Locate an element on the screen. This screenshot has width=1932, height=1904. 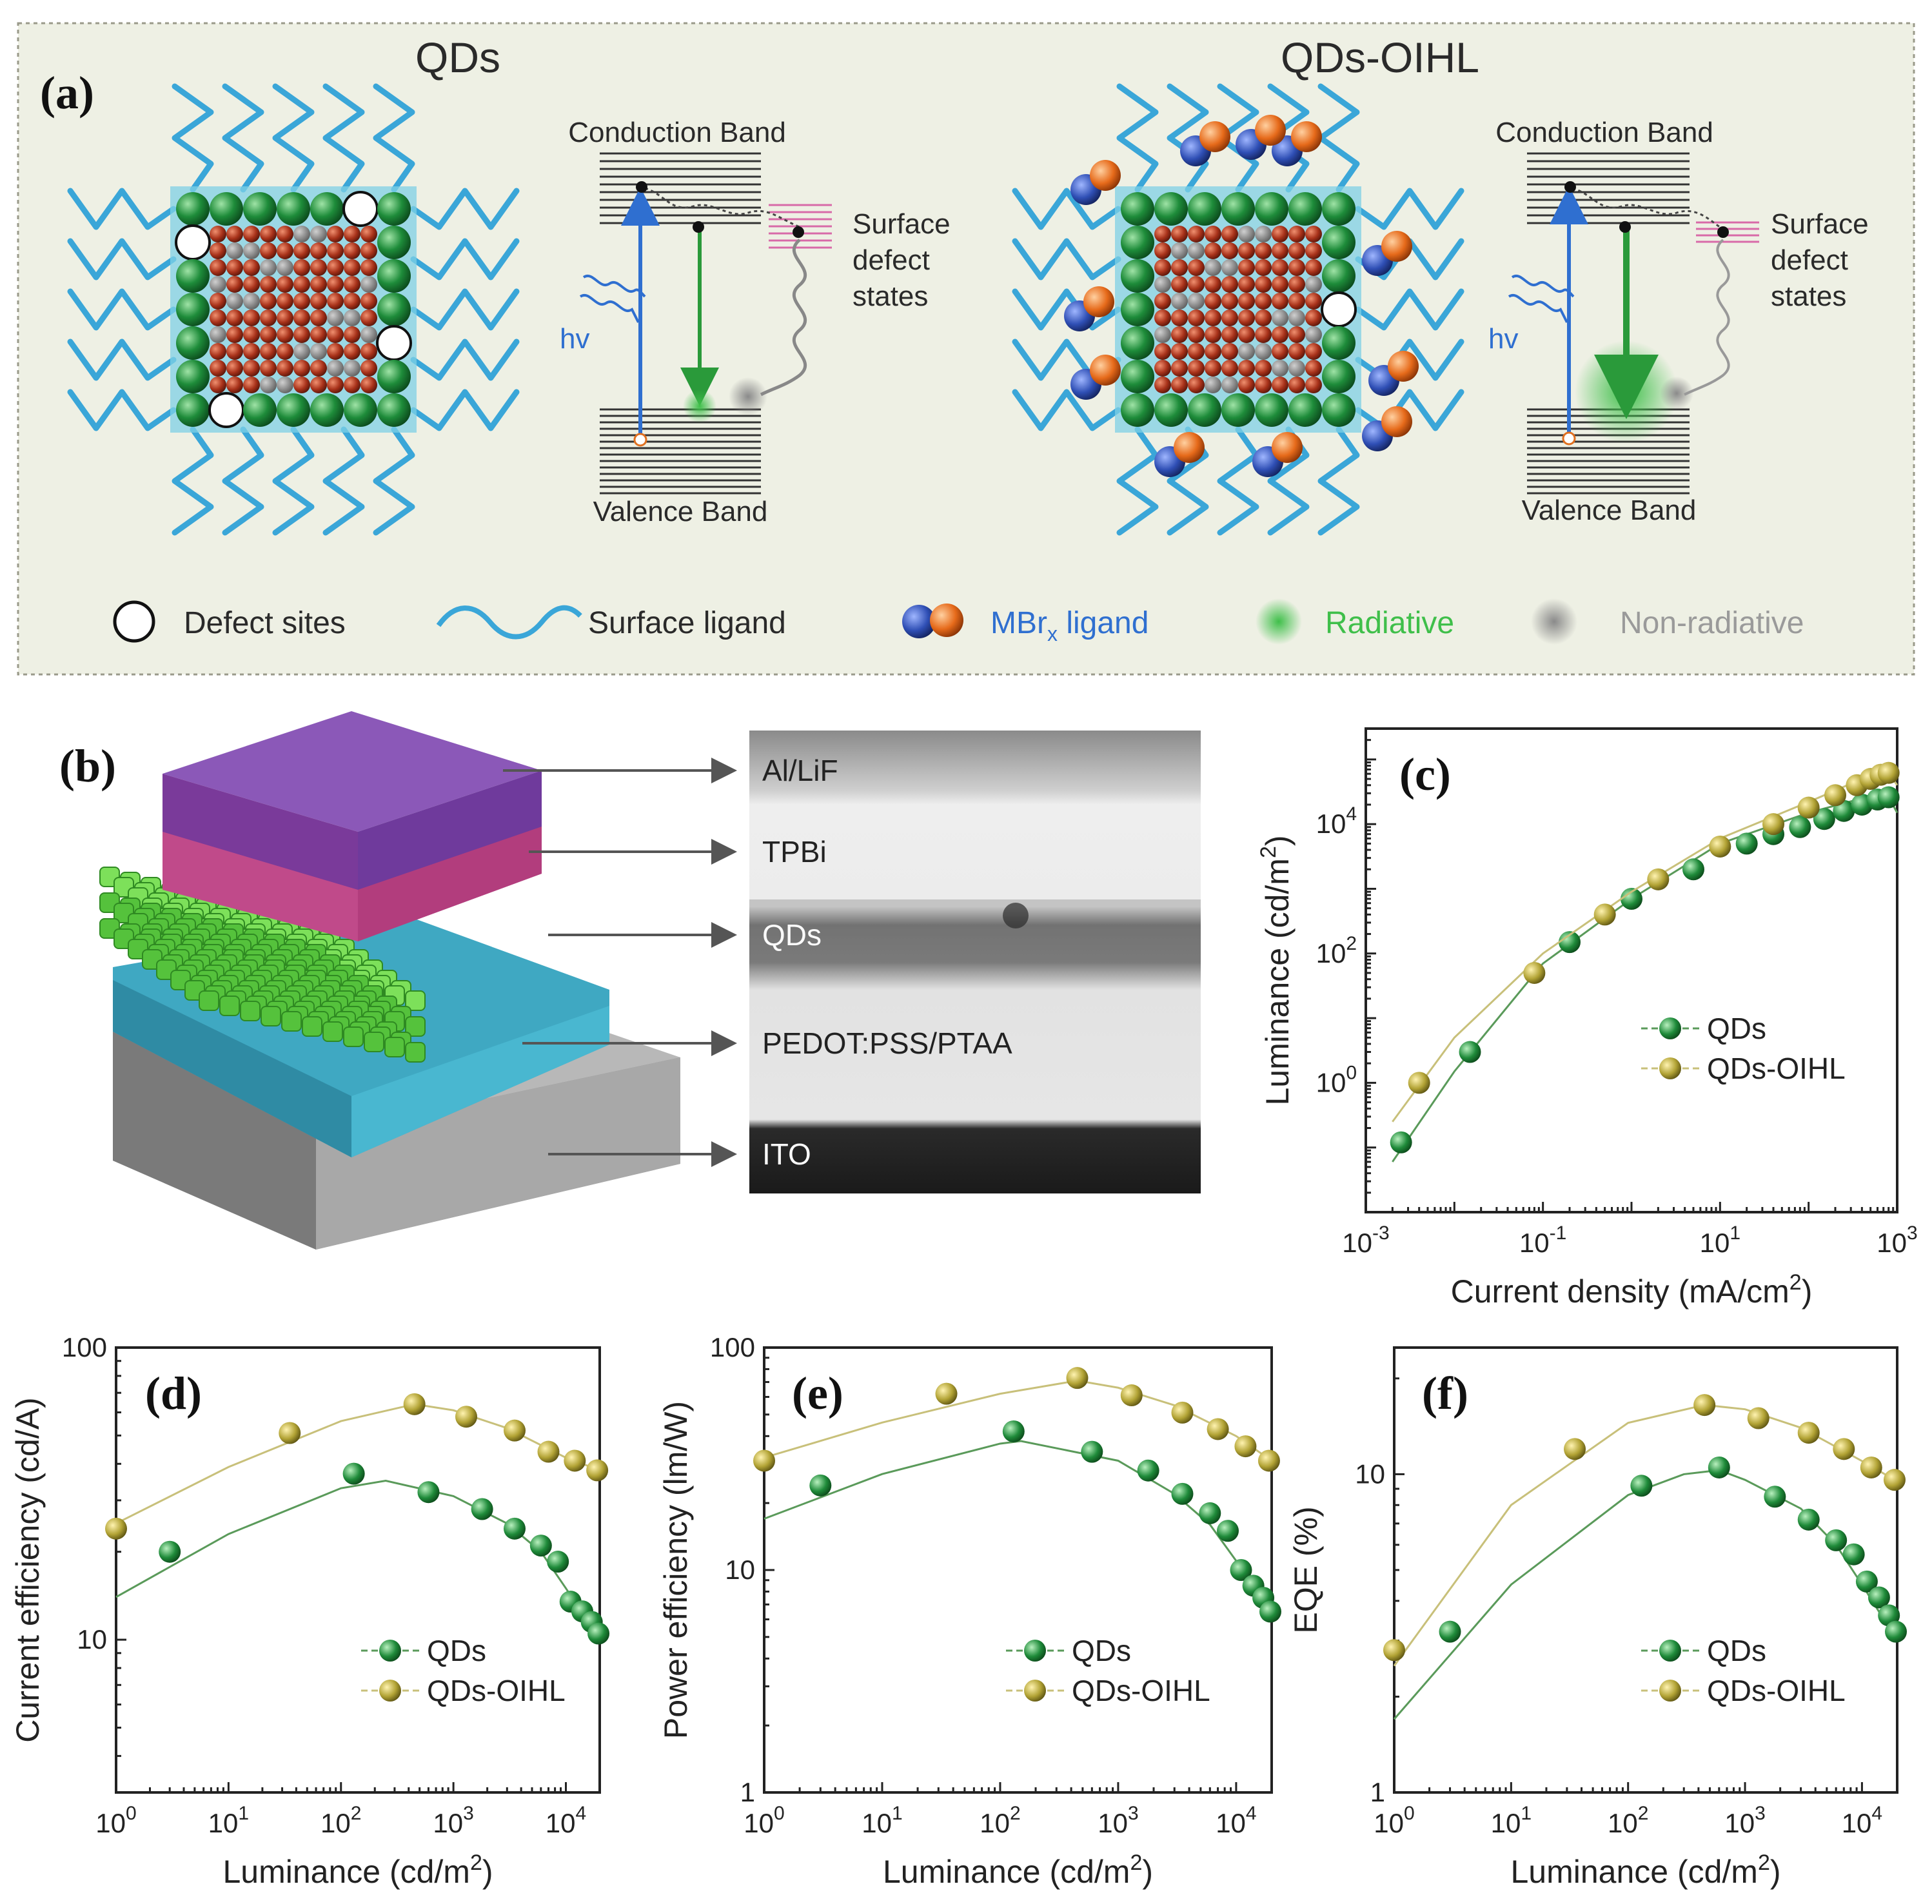
qds-title: QDs is located at coordinates (457, 57).